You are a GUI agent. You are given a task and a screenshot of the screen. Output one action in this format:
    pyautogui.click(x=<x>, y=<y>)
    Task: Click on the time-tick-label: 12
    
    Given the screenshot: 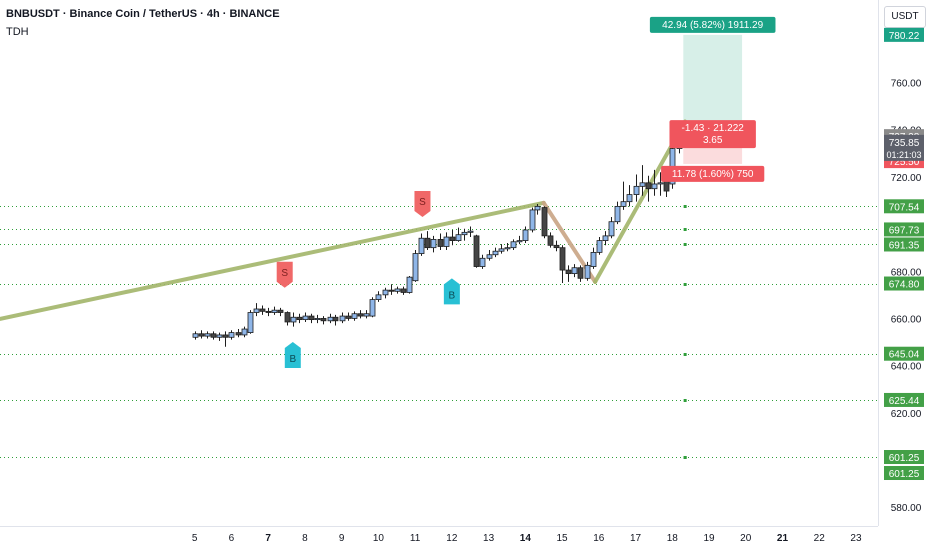 What is the action you would take?
    pyautogui.click(x=452, y=538)
    